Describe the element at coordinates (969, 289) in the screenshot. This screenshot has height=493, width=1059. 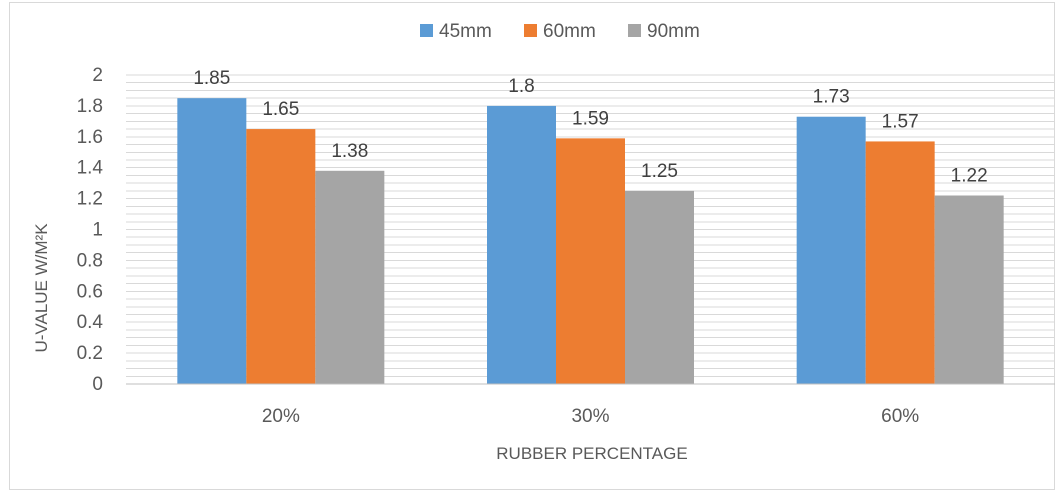
I see `bar-90mm-60%` at that location.